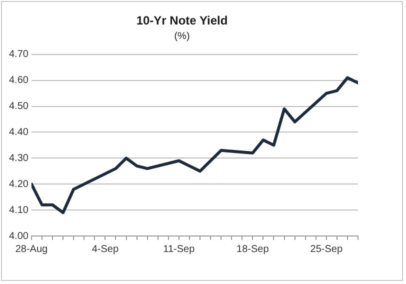 The height and width of the screenshot is (284, 406). Describe the element at coordinates (182, 36) in the screenshot. I see `chart-subtitle: (%)` at that location.